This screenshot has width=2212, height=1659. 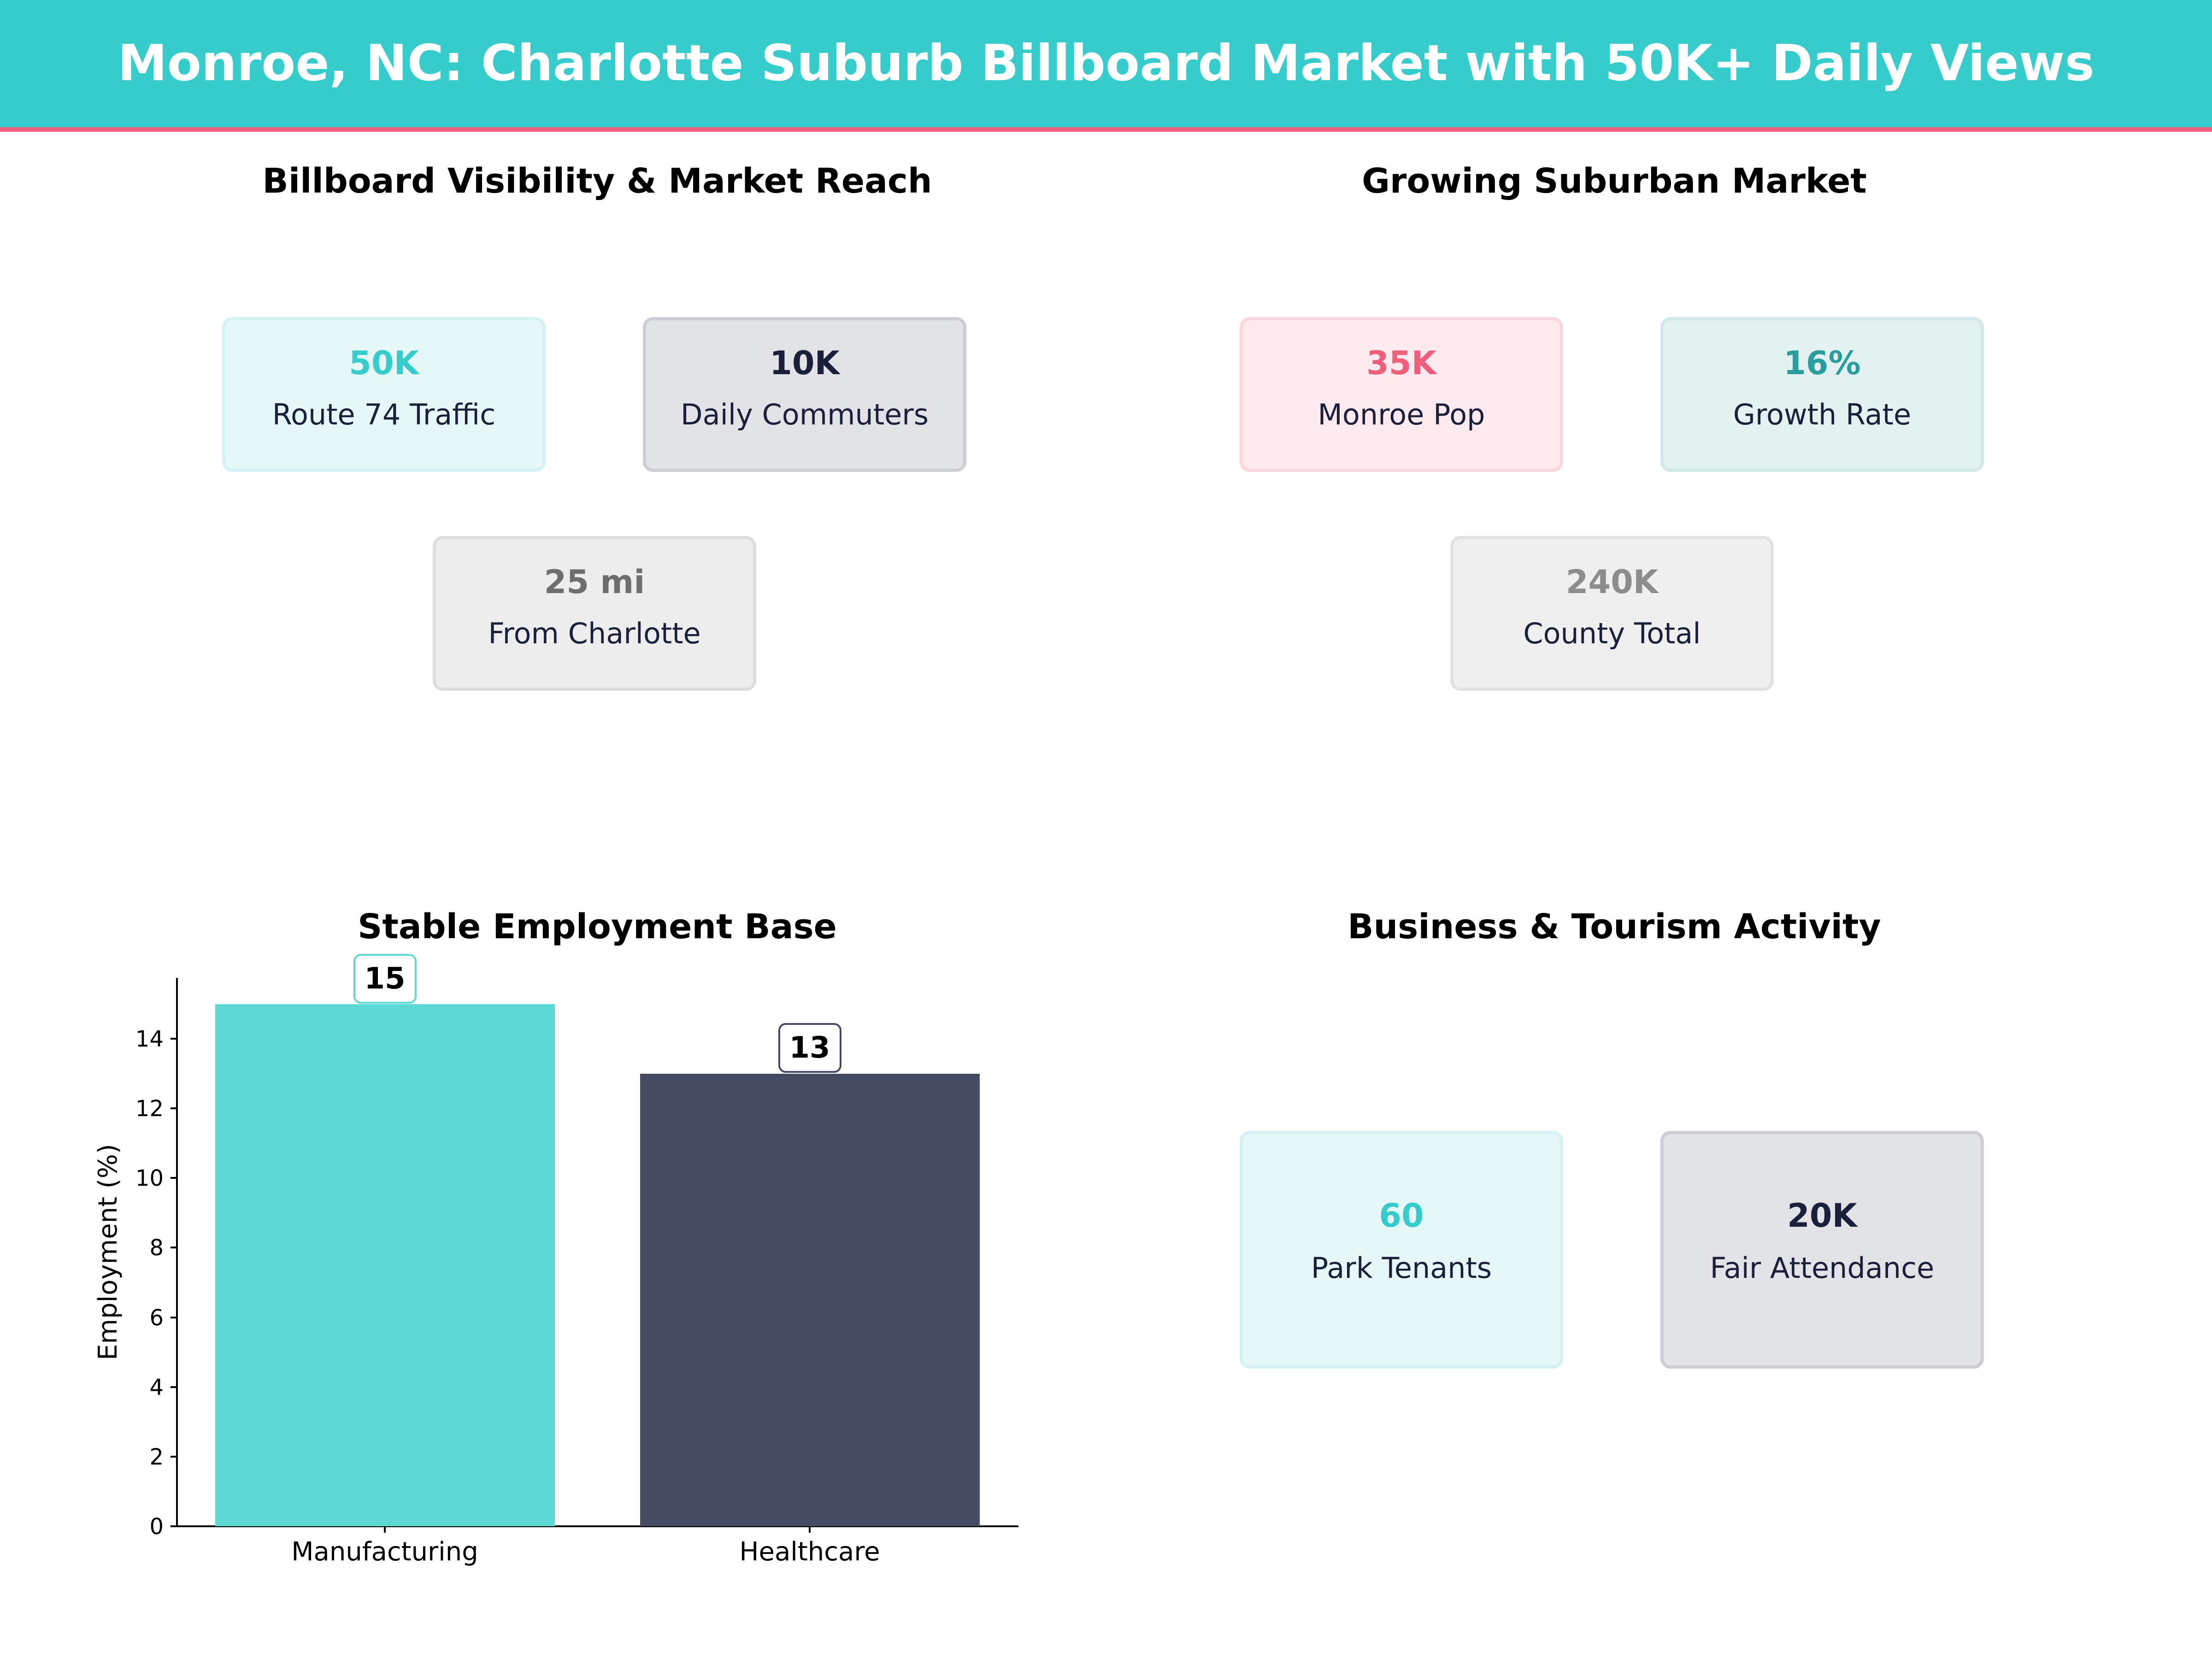 I want to click on svg-text: 0, so click(x=156, y=1527).